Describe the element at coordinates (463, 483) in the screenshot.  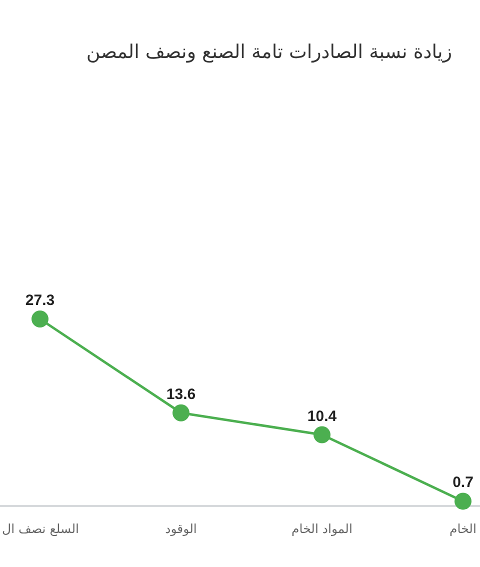
I see `data-label: 0.7` at that location.